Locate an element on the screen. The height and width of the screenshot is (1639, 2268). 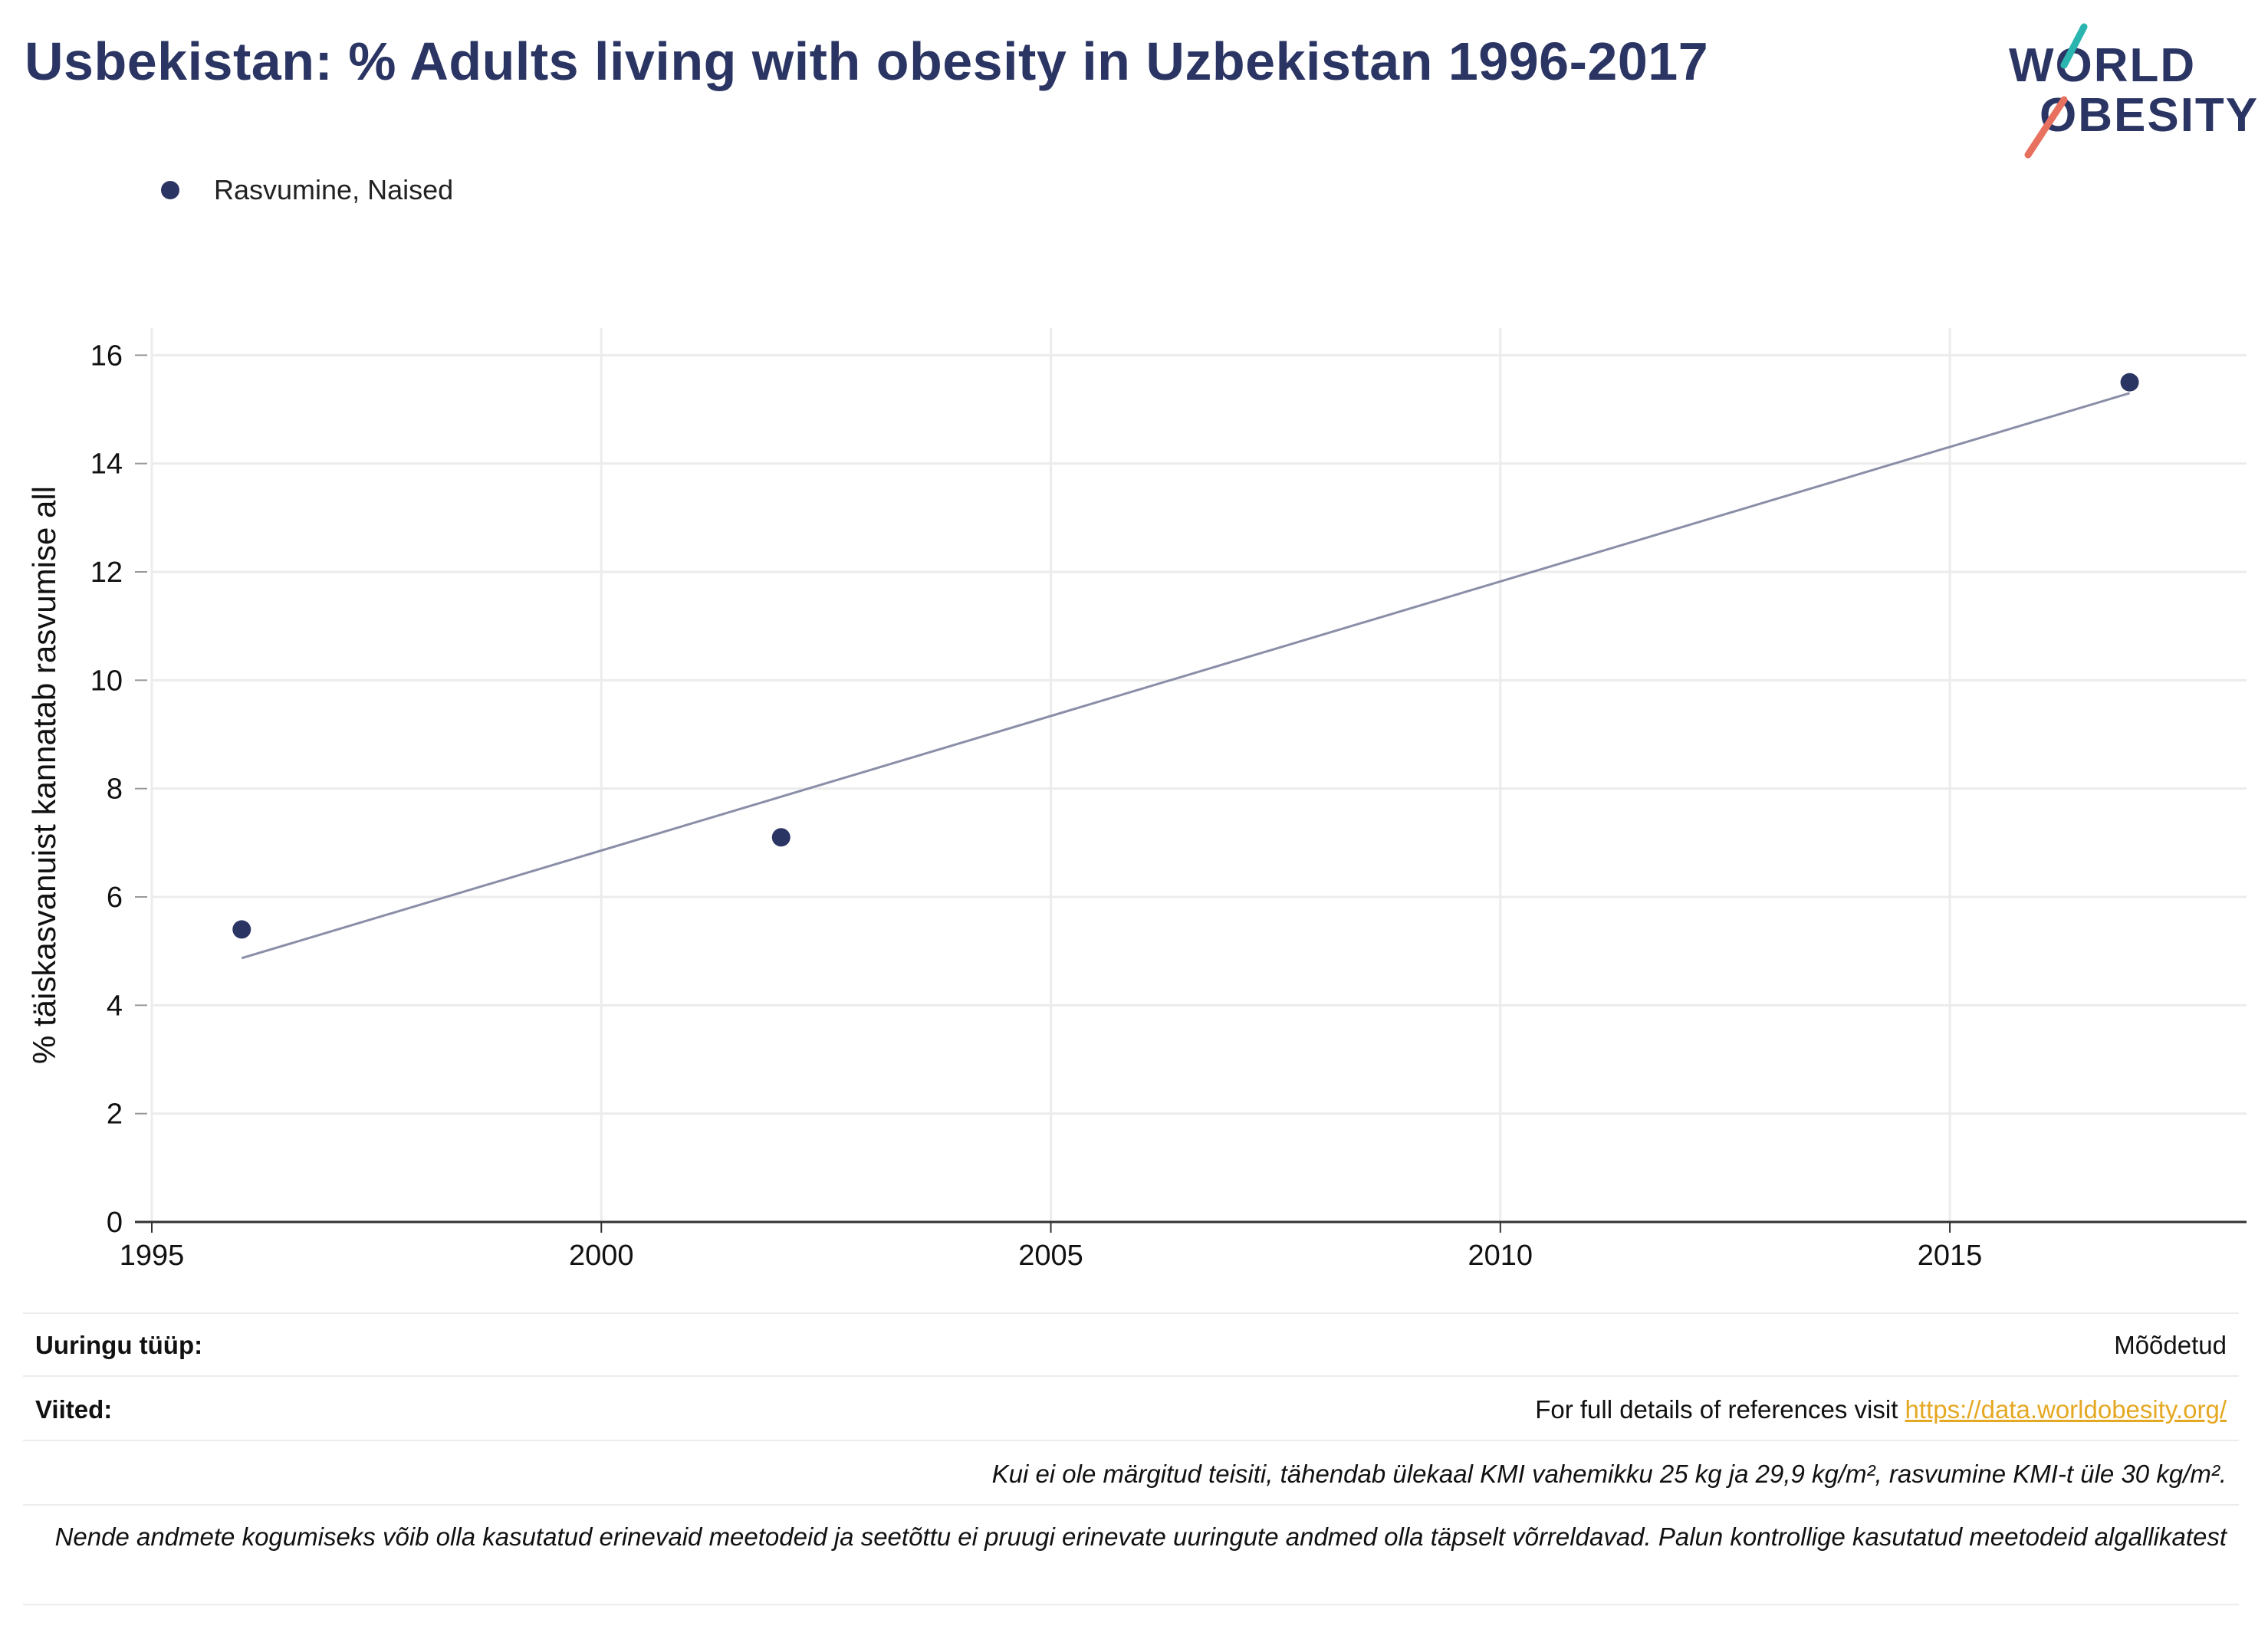
y-tick-label: 14 is located at coordinates (106, 464).